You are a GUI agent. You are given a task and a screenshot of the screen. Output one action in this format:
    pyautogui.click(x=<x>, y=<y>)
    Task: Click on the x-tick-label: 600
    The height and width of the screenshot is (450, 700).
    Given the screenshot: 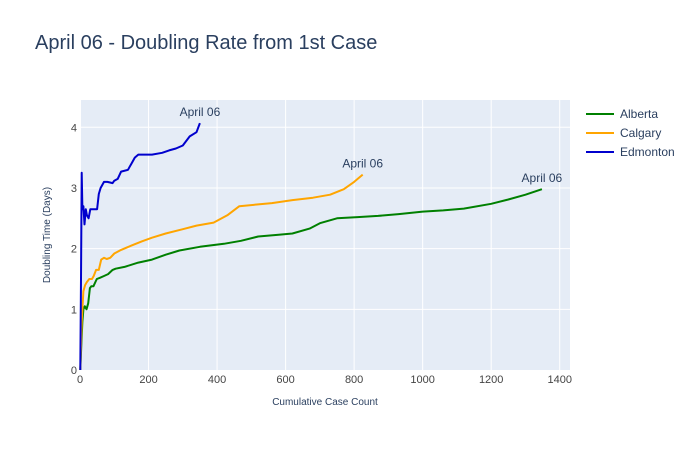 What is the action you would take?
    pyautogui.click(x=285, y=380)
    